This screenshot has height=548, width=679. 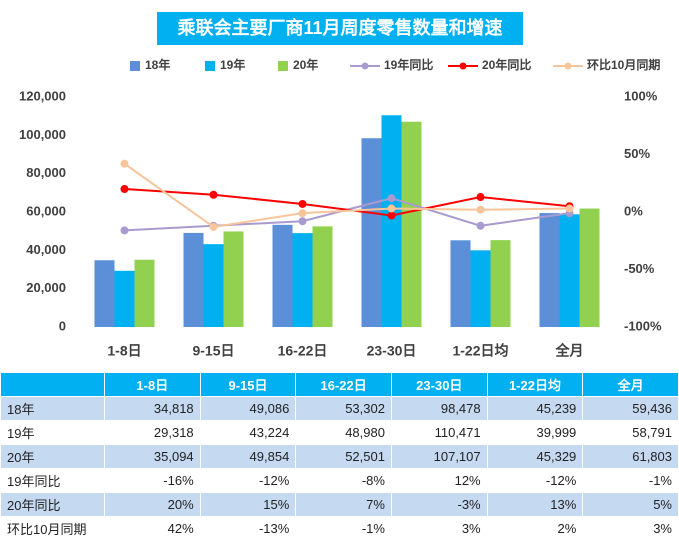 What do you see at coordinates (630, 432) in the screenshot?
I see `table-cell: 58,791` at bounding box center [630, 432].